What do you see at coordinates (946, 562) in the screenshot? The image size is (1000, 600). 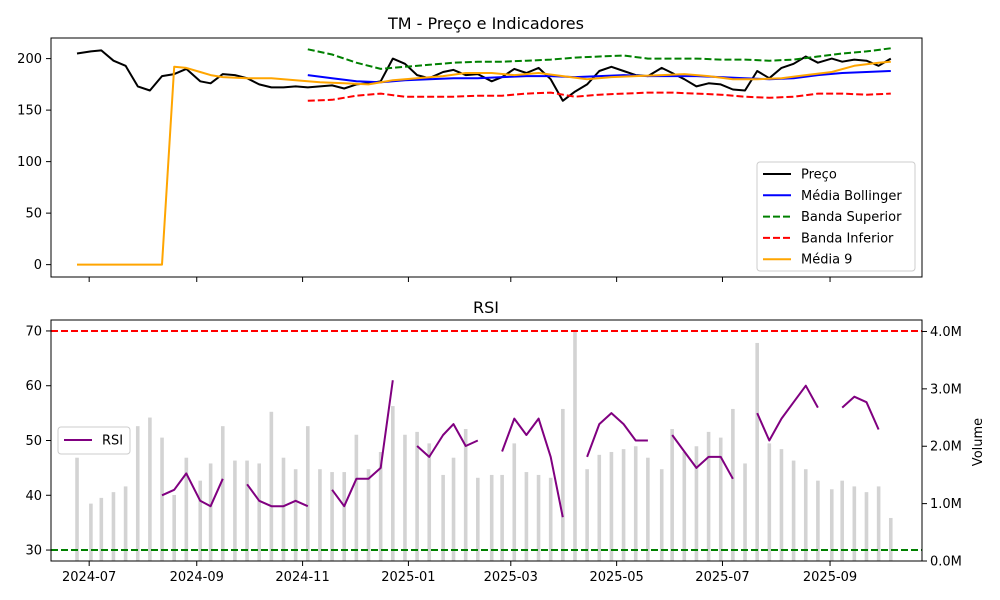 I see `volume-y-tick-label: 0.0M` at bounding box center [946, 562].